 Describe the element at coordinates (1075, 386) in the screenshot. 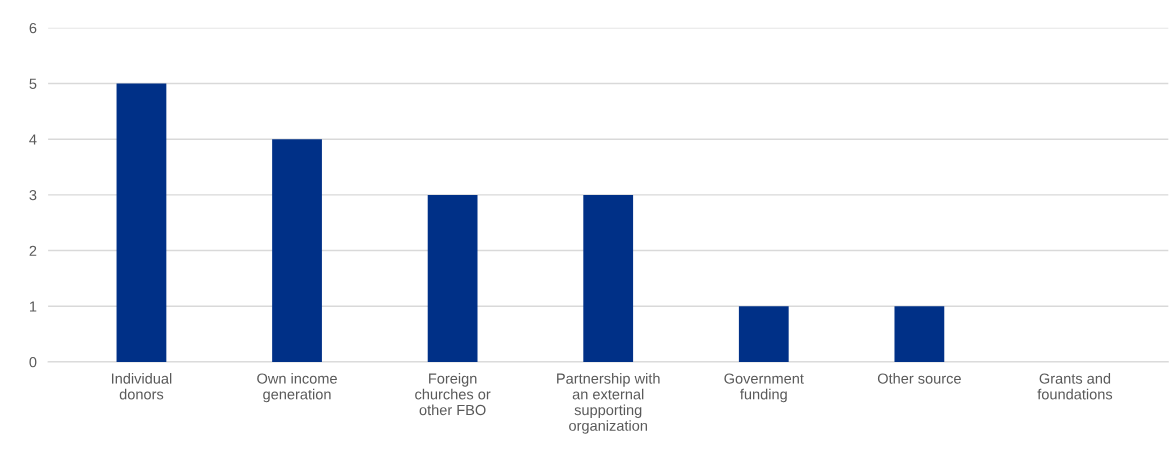

I see `x-tick-label: Grants and foundations` at that location.